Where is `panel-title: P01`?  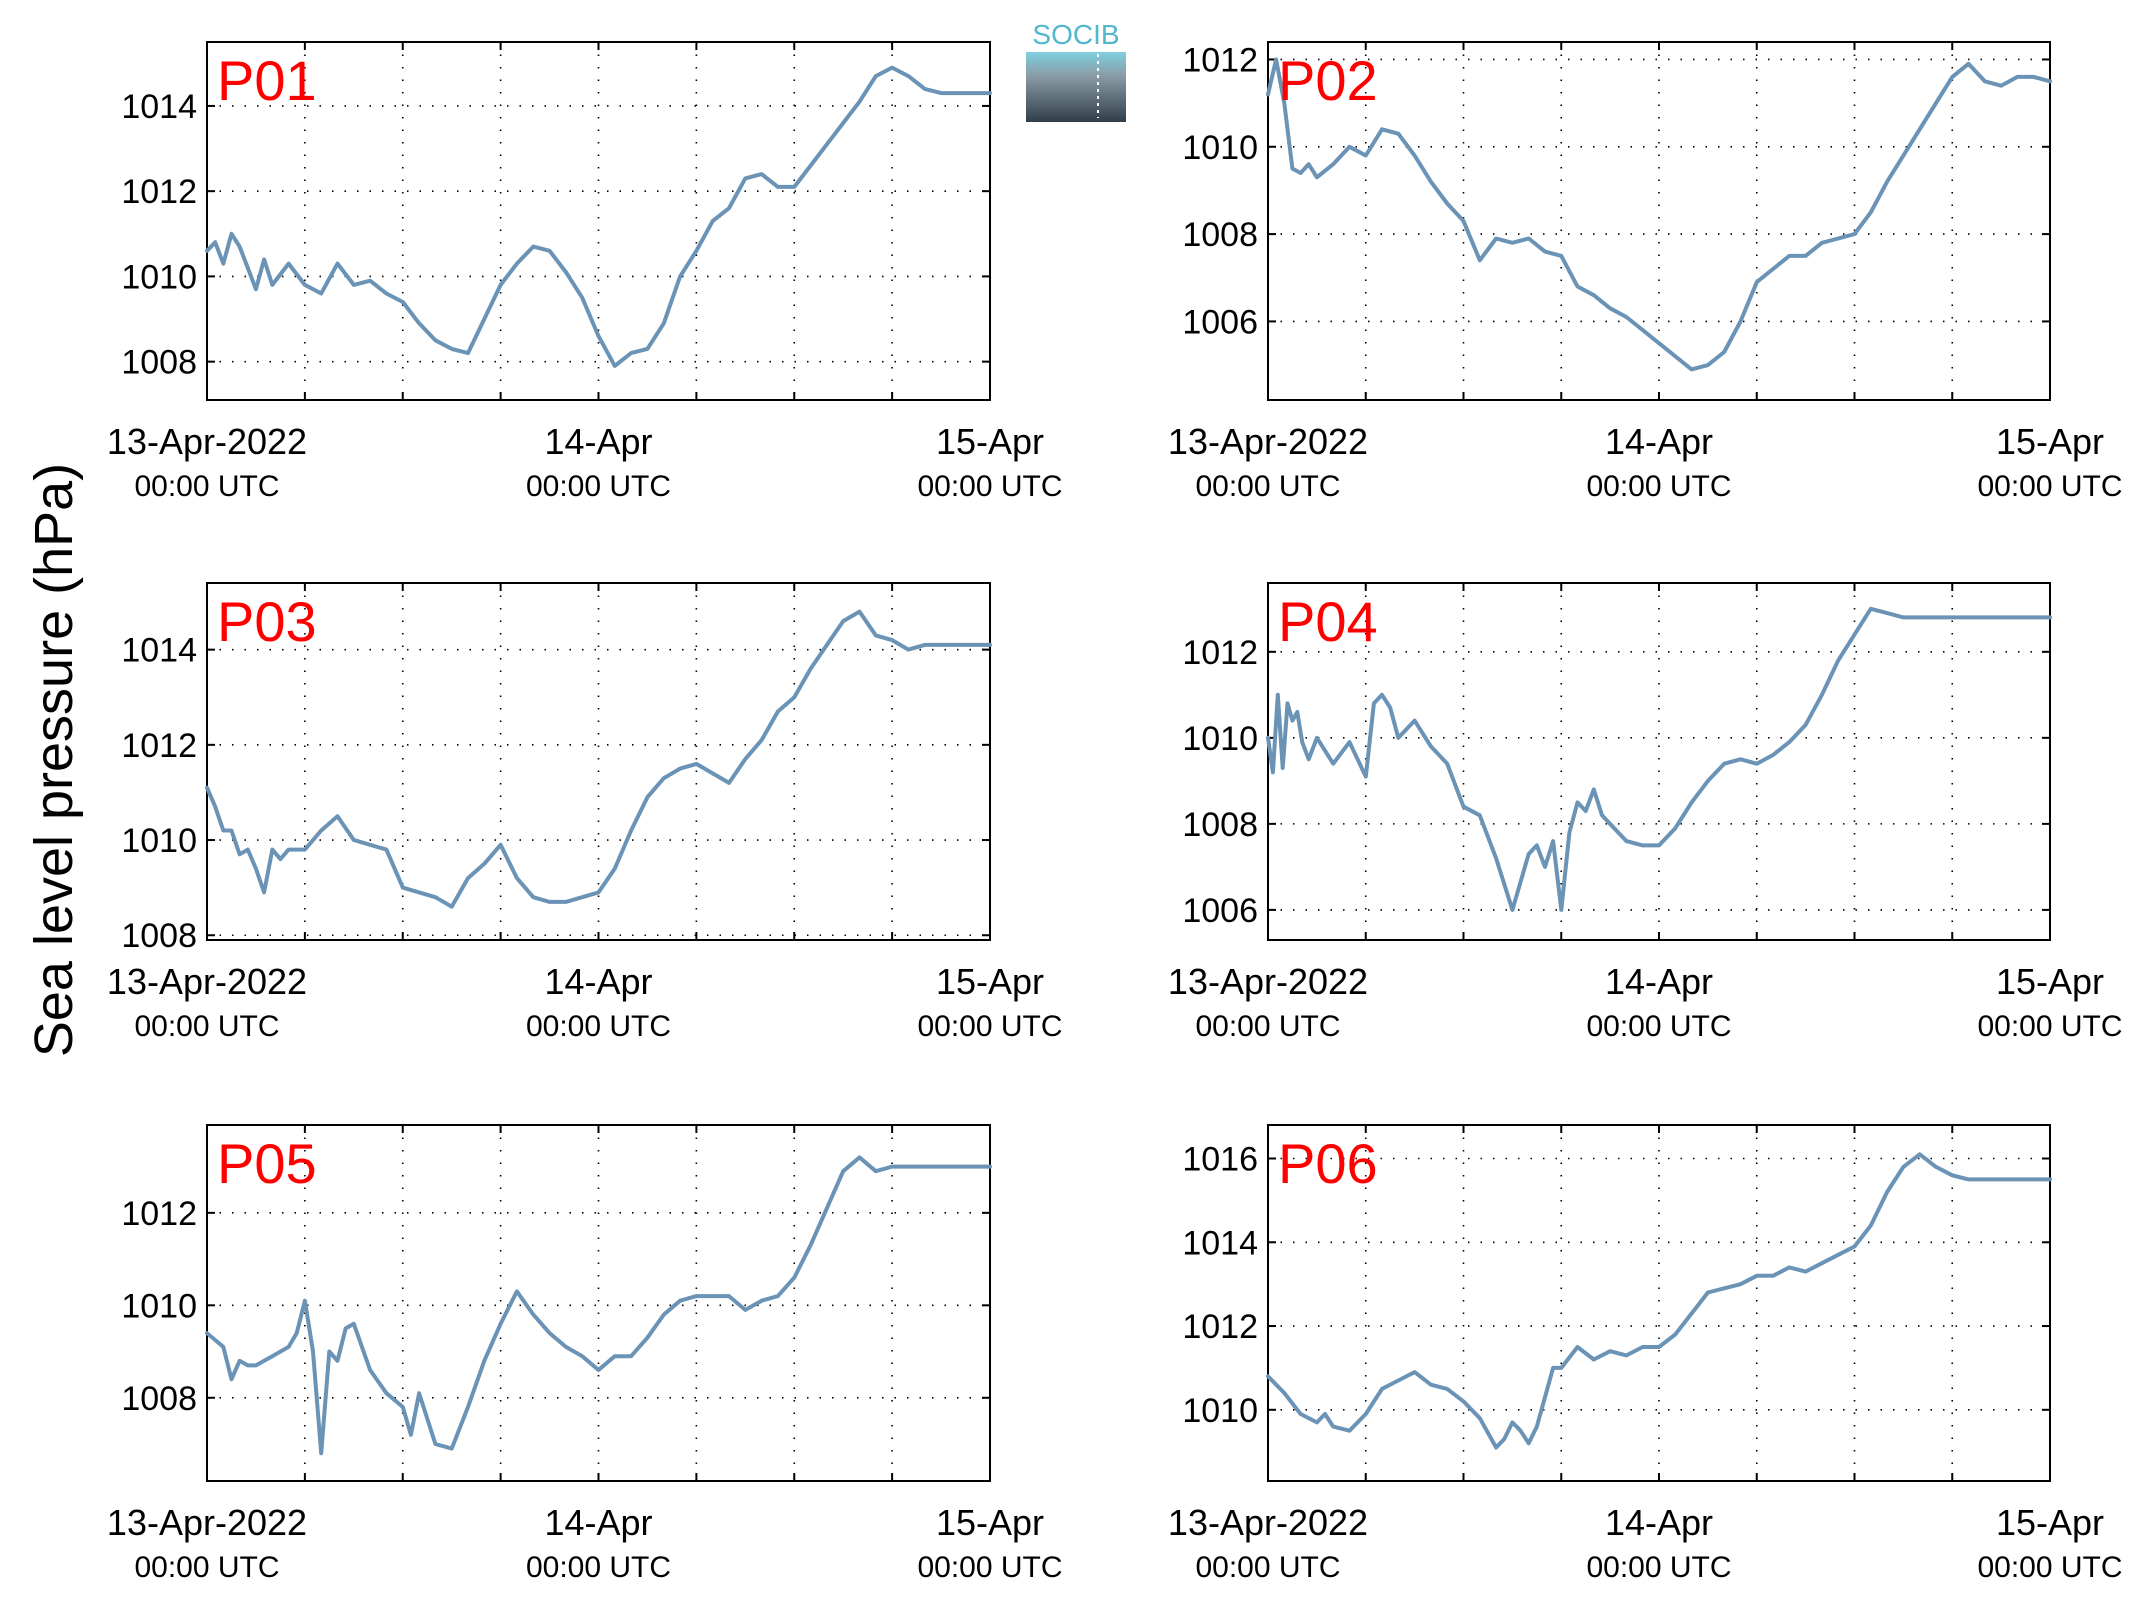
panel-title: P01 is located at coordinates (267, 80).